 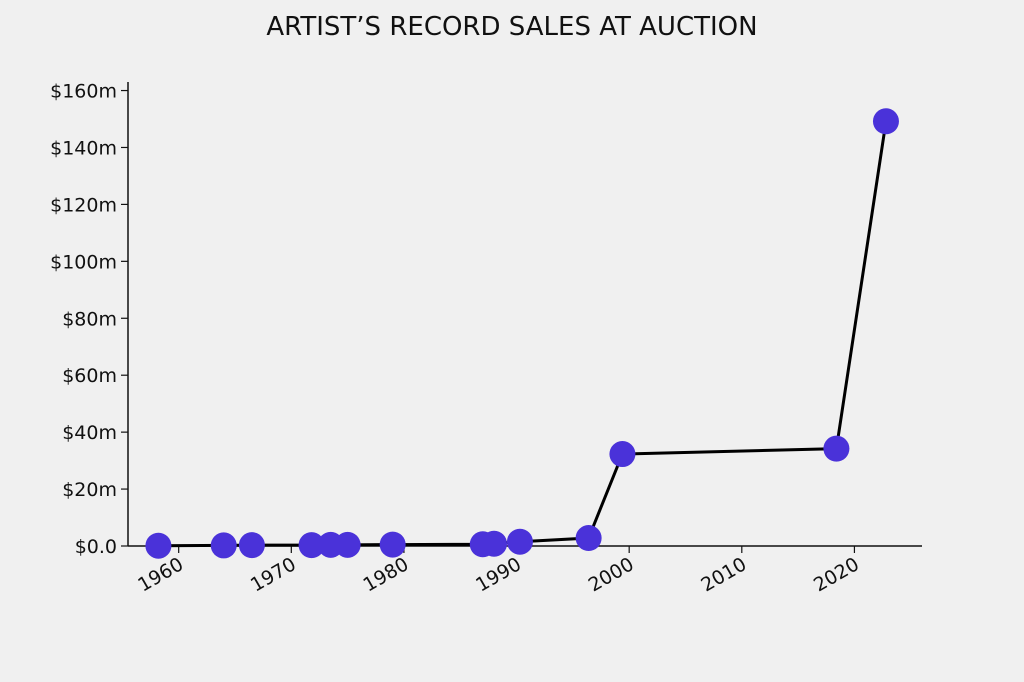 I want to click on x-tick-label: 2000, so click(x=611, y=574).